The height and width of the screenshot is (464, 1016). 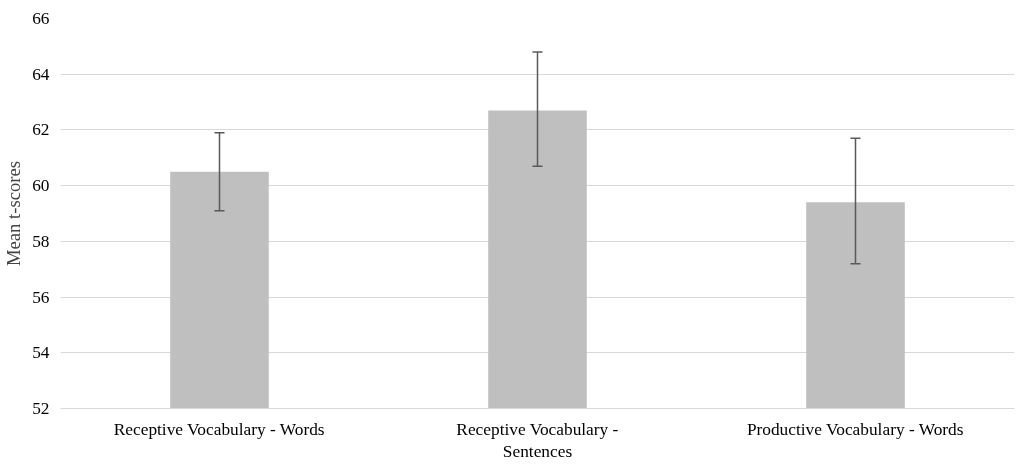 What do you see at coordinates (537, 440) in the screenshot?
I see `x-tick-label: Receptive Vocabulary - Sentences` at bounding box center [537, 440].